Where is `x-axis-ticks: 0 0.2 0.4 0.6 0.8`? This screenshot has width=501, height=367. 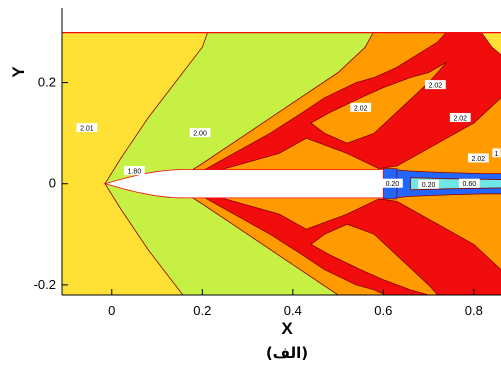
x-axis-ticks: 0 0.2 0.4 0.6 0.8 is located at coordinates (295, 303).